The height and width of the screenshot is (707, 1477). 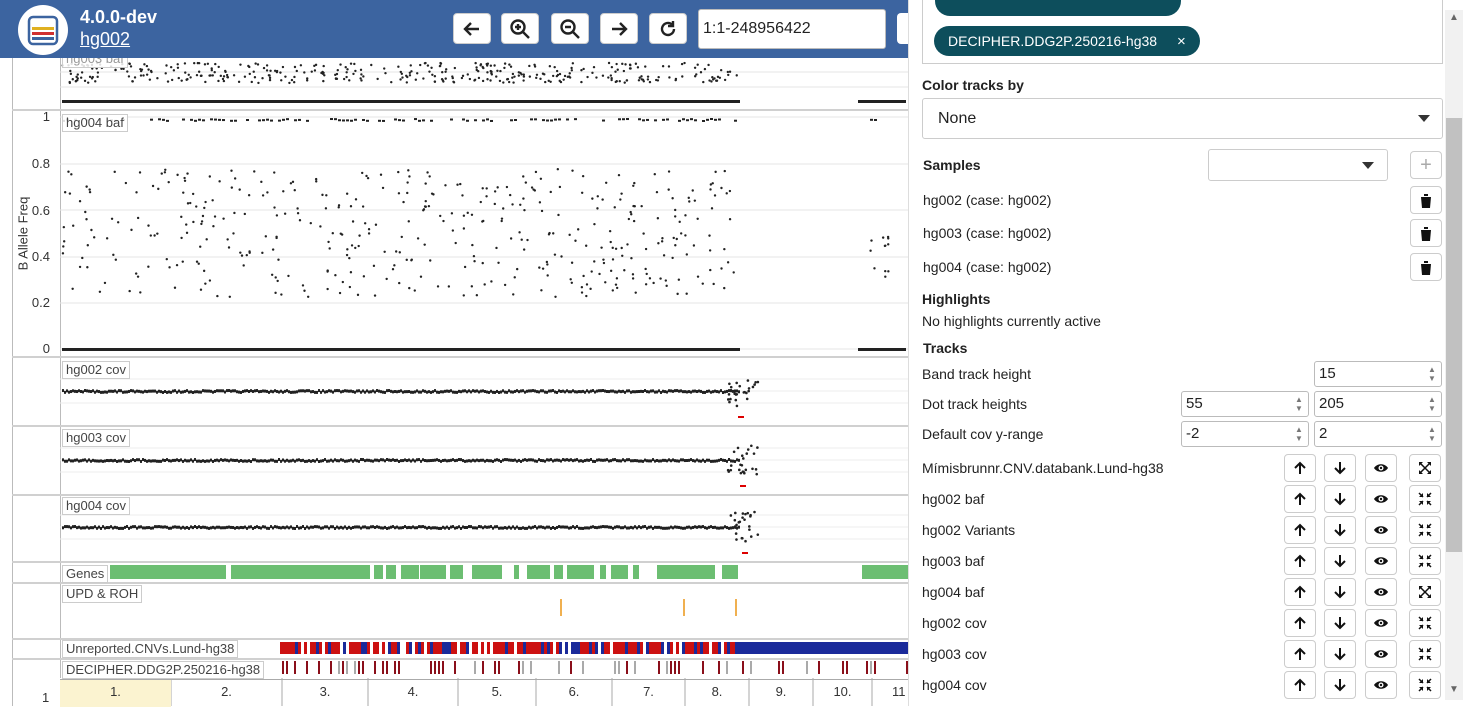 What do you see at coordinates (648, 691) in the screenshot?
I see `chromosome-7: 7.` at bounding box center [648, 691].